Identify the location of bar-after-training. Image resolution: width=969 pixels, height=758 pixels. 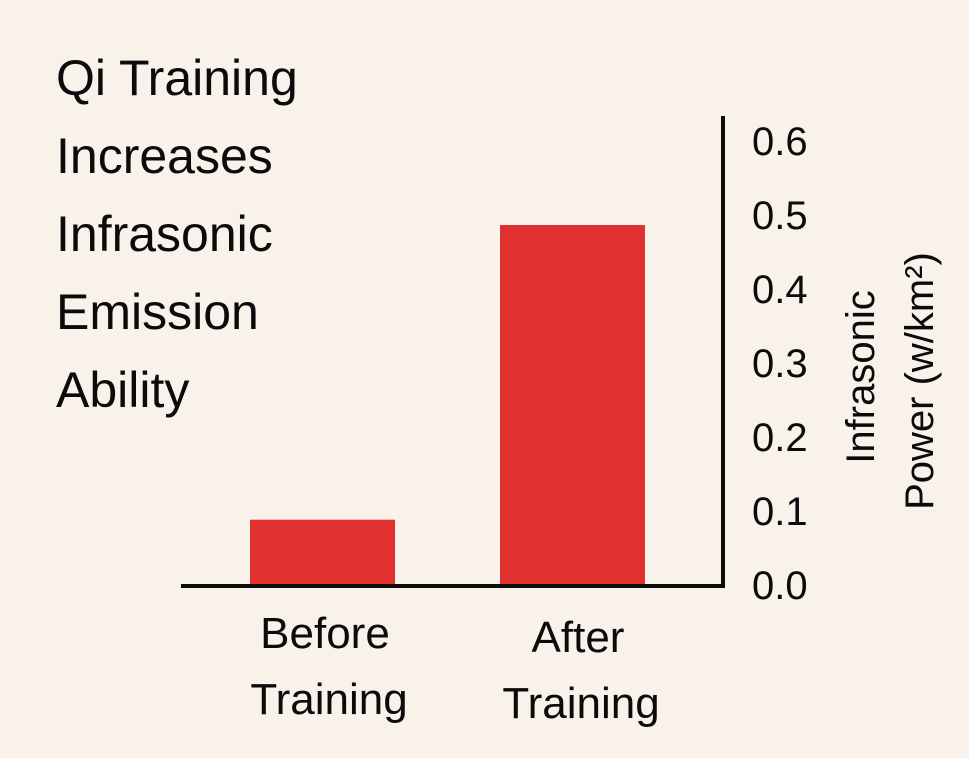
(572, 406).